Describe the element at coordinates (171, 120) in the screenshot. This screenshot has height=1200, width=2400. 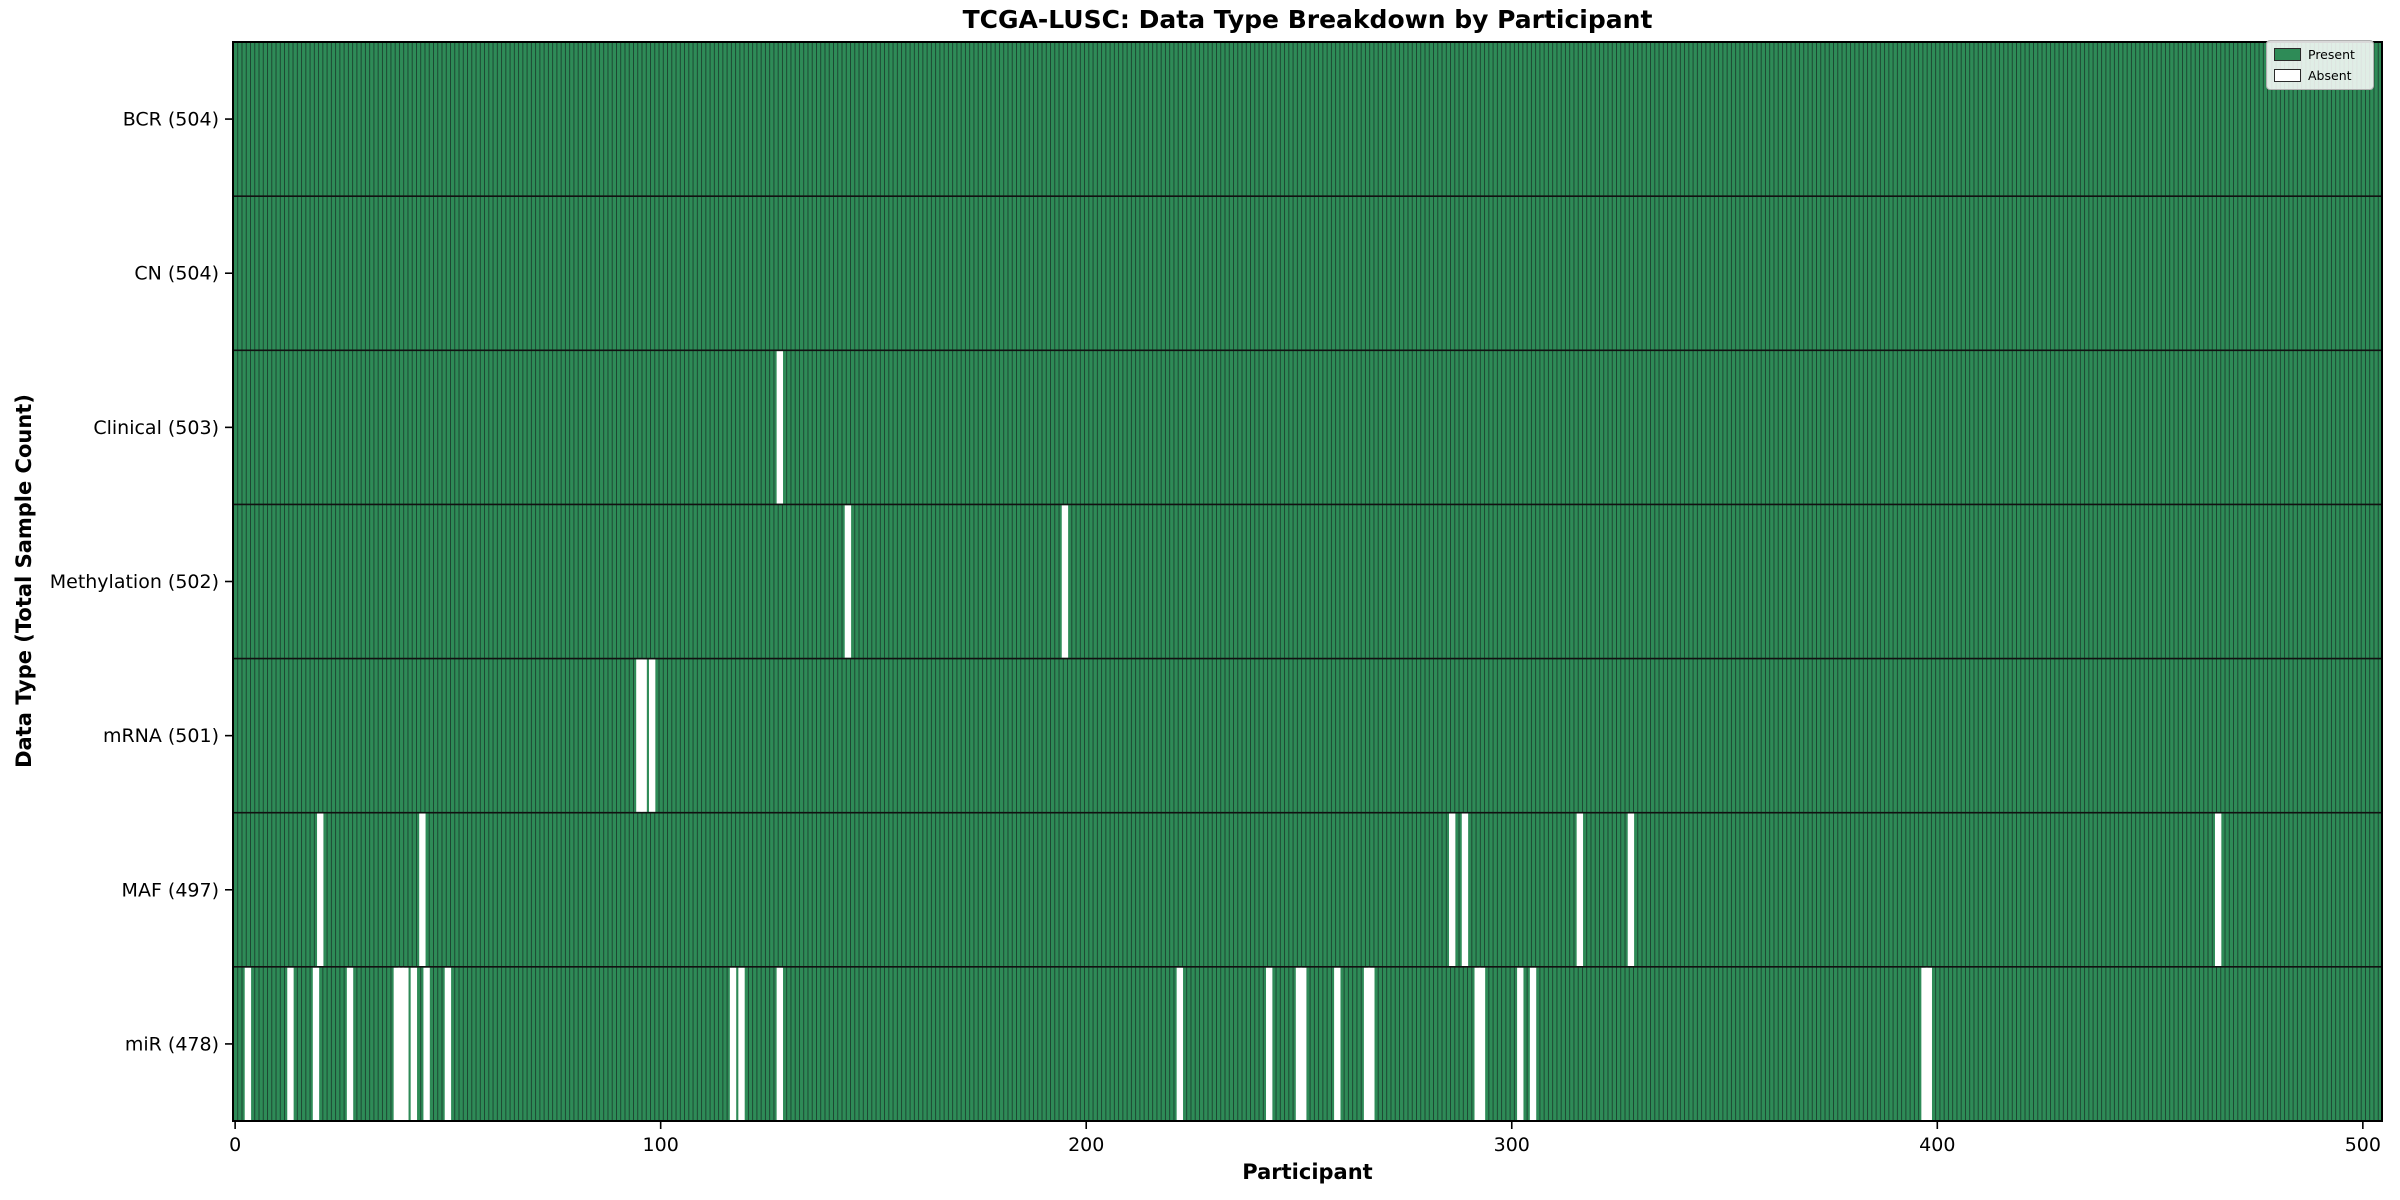
I see `y-tick-label-BCR: BCR (504)` at that location.